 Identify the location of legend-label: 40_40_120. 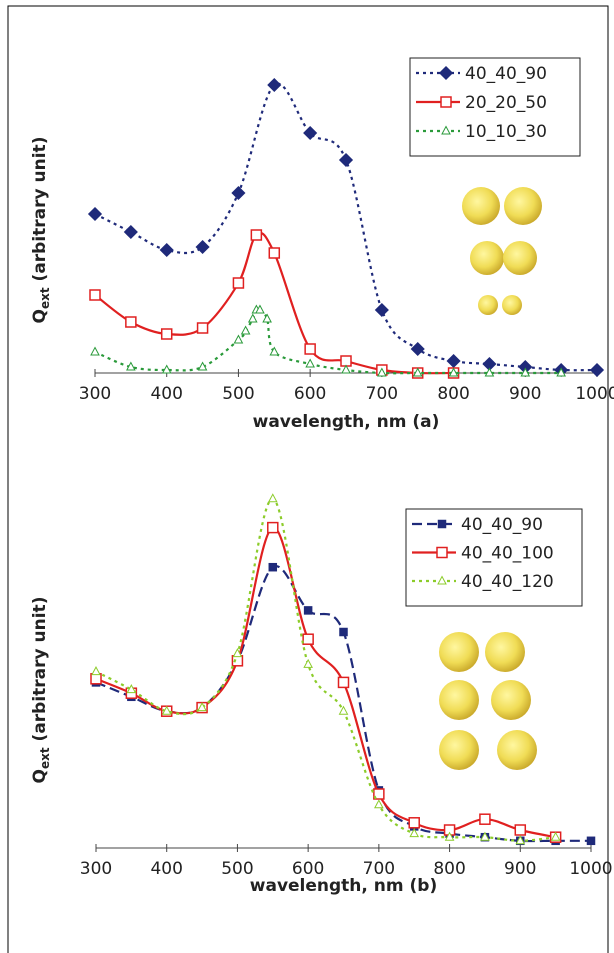
(507, 582).